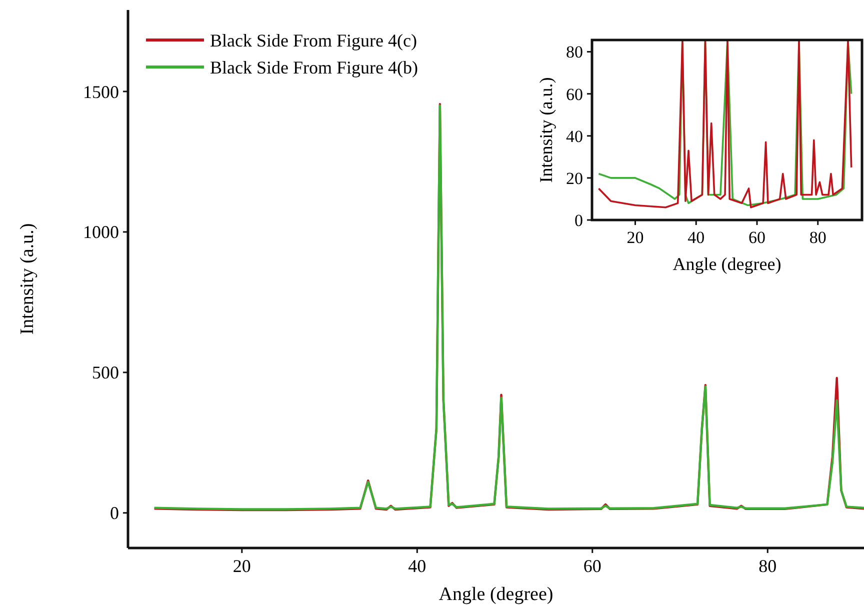  What do you see at coordinates (574, 94) in the screenshot?
I see `y-tick-label: 60` at bounding box center [574, 94].